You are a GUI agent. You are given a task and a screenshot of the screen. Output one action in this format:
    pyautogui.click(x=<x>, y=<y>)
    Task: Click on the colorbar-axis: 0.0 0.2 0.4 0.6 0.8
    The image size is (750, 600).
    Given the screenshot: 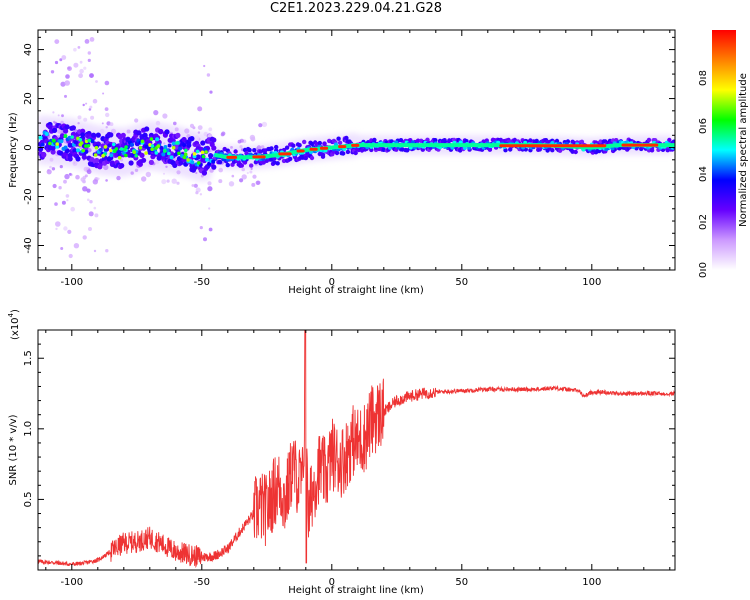 What is the action you would take?
    pyautogui.click(x=703, y=174)
    